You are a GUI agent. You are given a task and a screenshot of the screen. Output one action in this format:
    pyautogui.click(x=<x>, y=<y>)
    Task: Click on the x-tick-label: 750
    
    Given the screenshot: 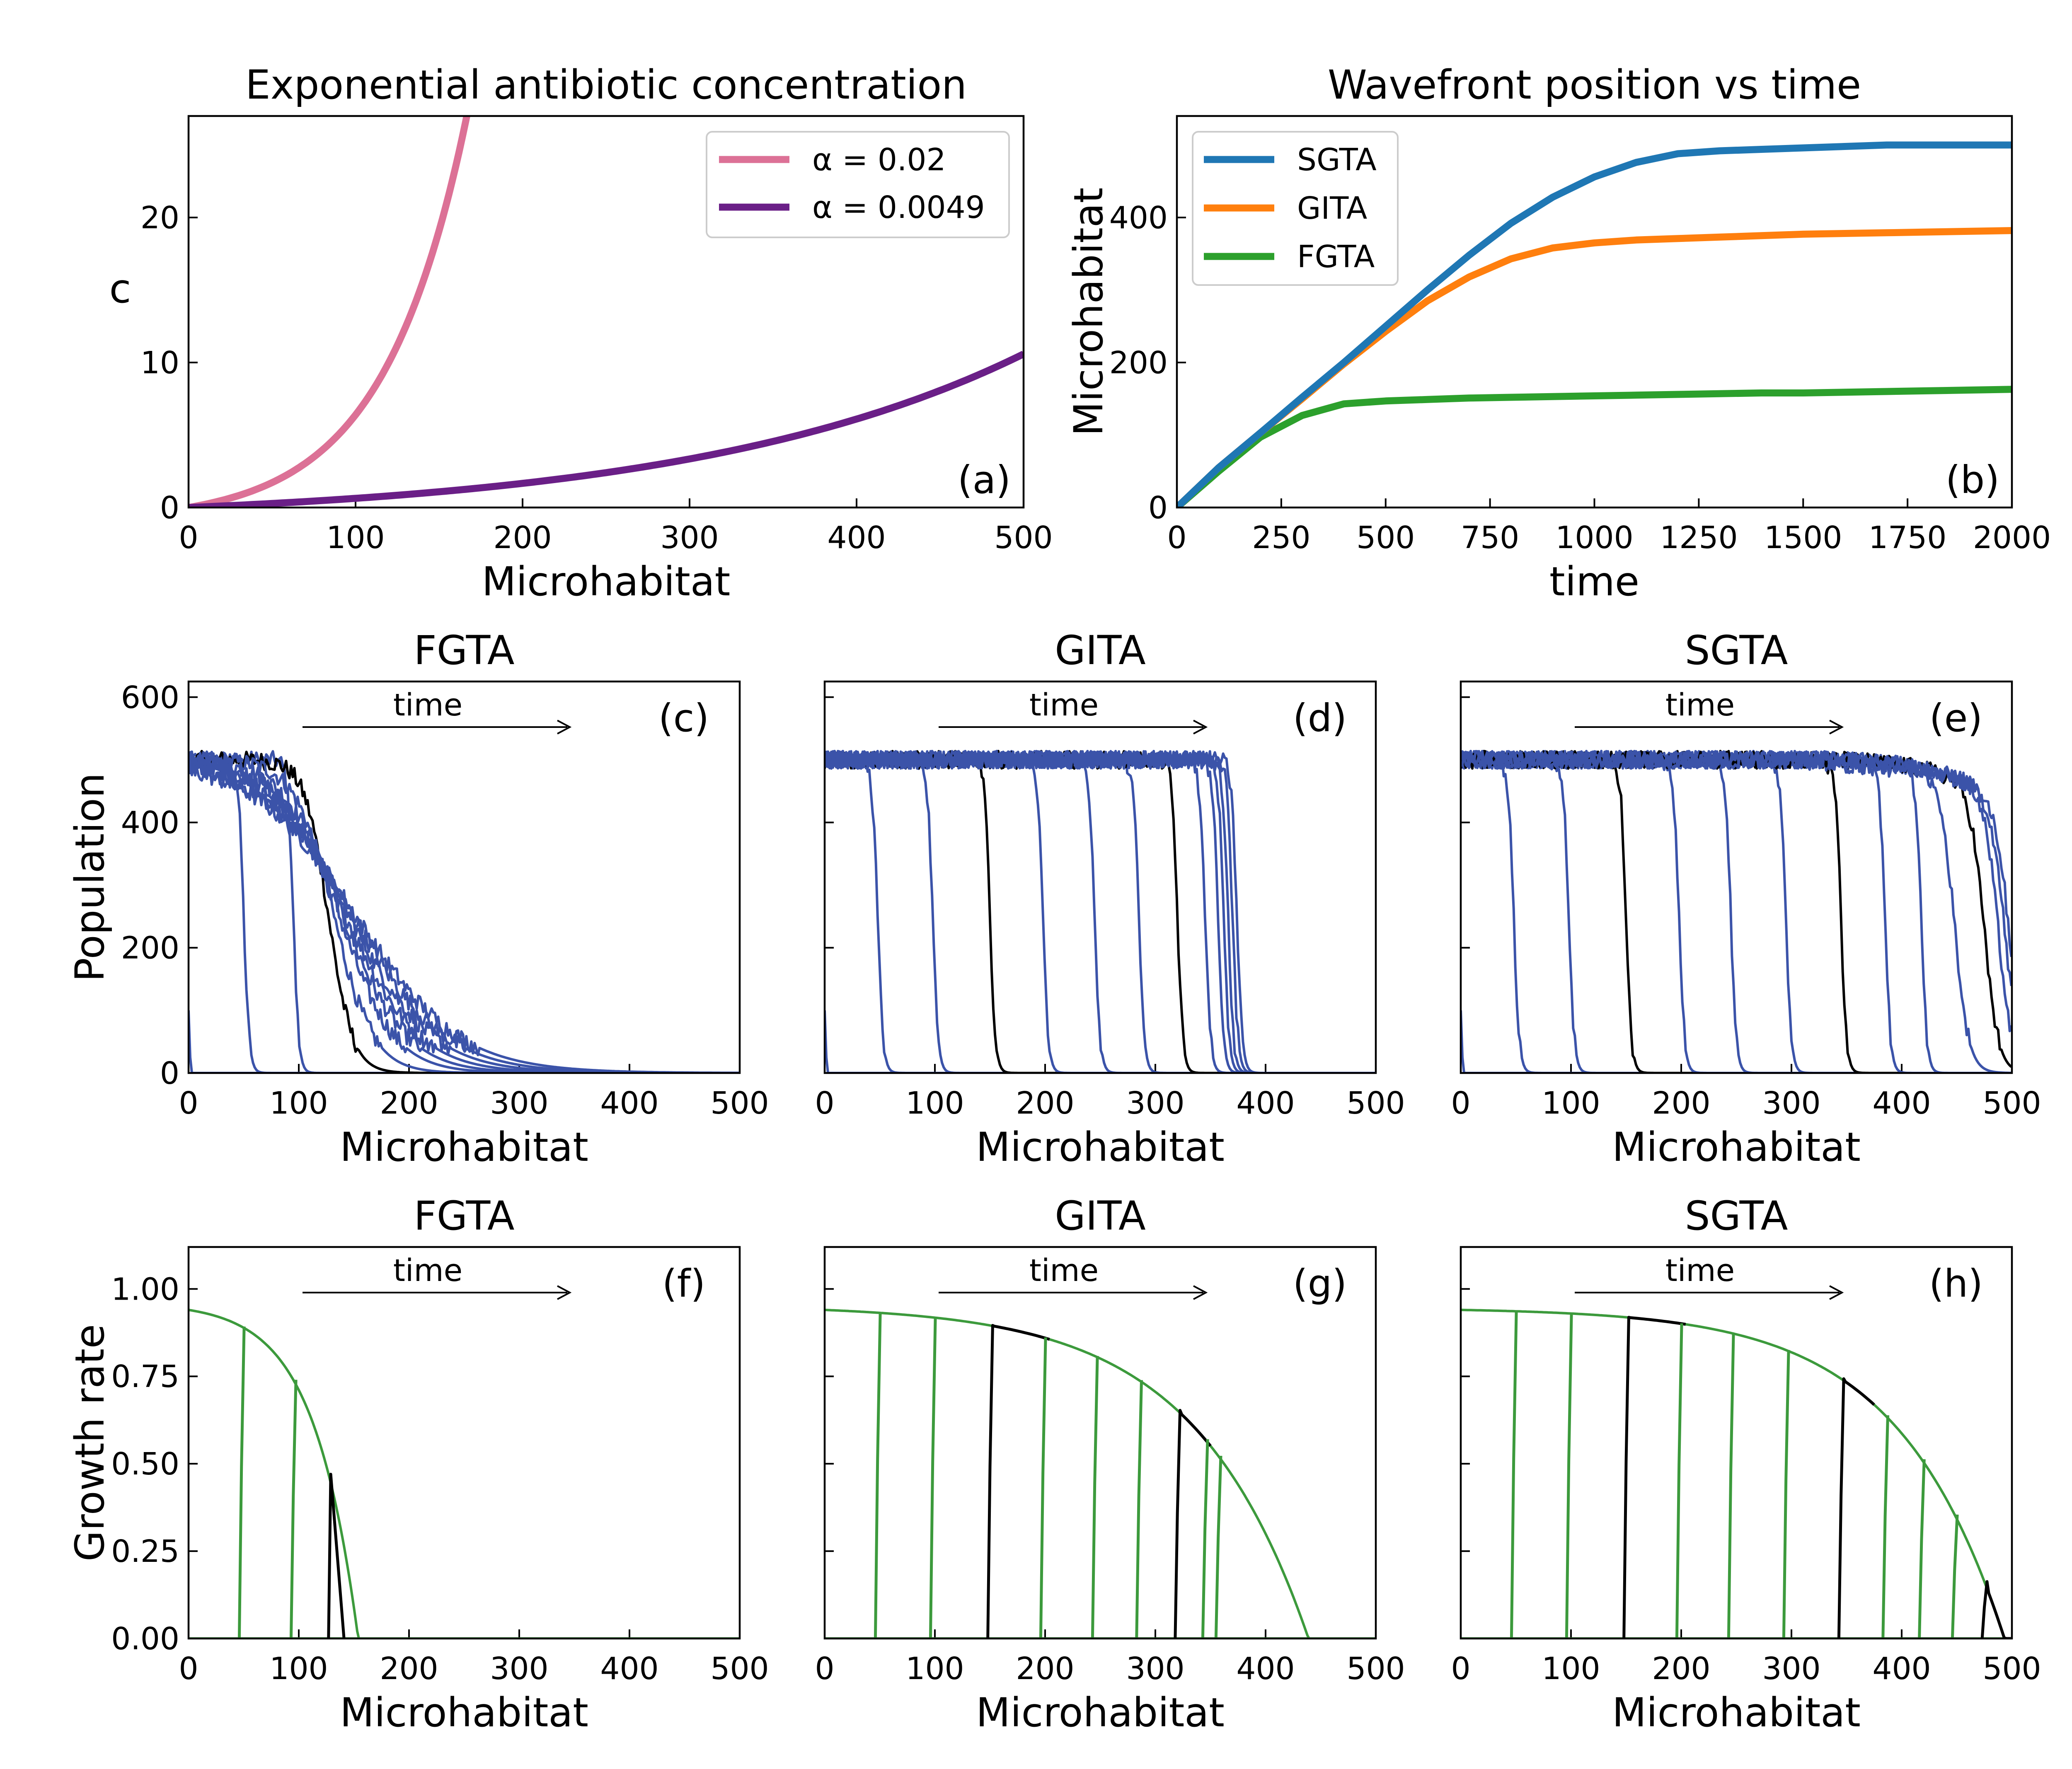 What is the action you would take?
    pyautogui.click(x=1490, y=538)
    